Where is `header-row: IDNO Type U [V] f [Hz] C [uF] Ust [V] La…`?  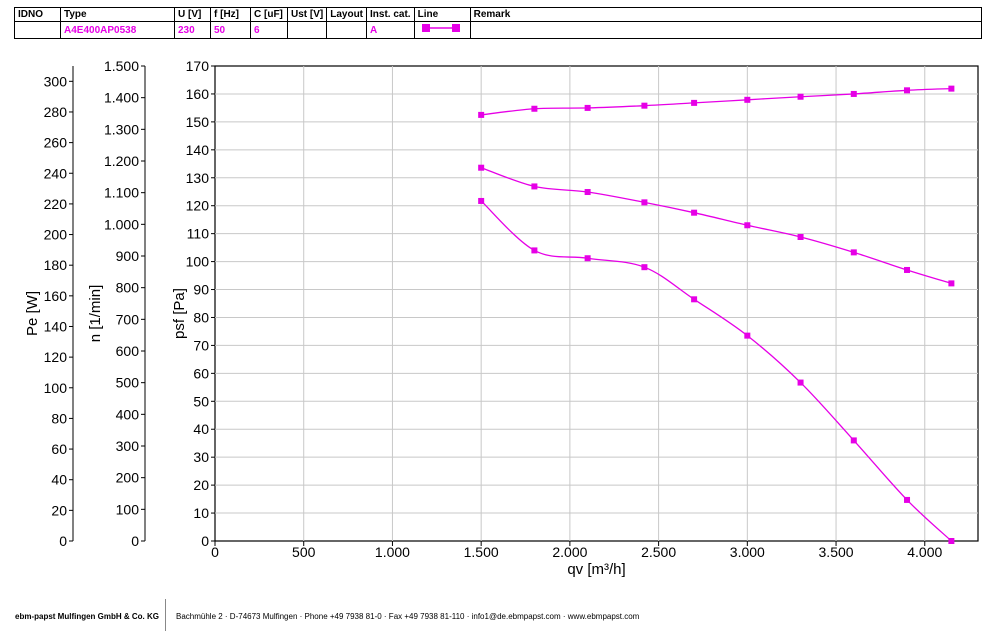 header-row: IDNO Type U [V] f [Hz] C [uF] Ust [V] La… is located at coordinates (498, 14).